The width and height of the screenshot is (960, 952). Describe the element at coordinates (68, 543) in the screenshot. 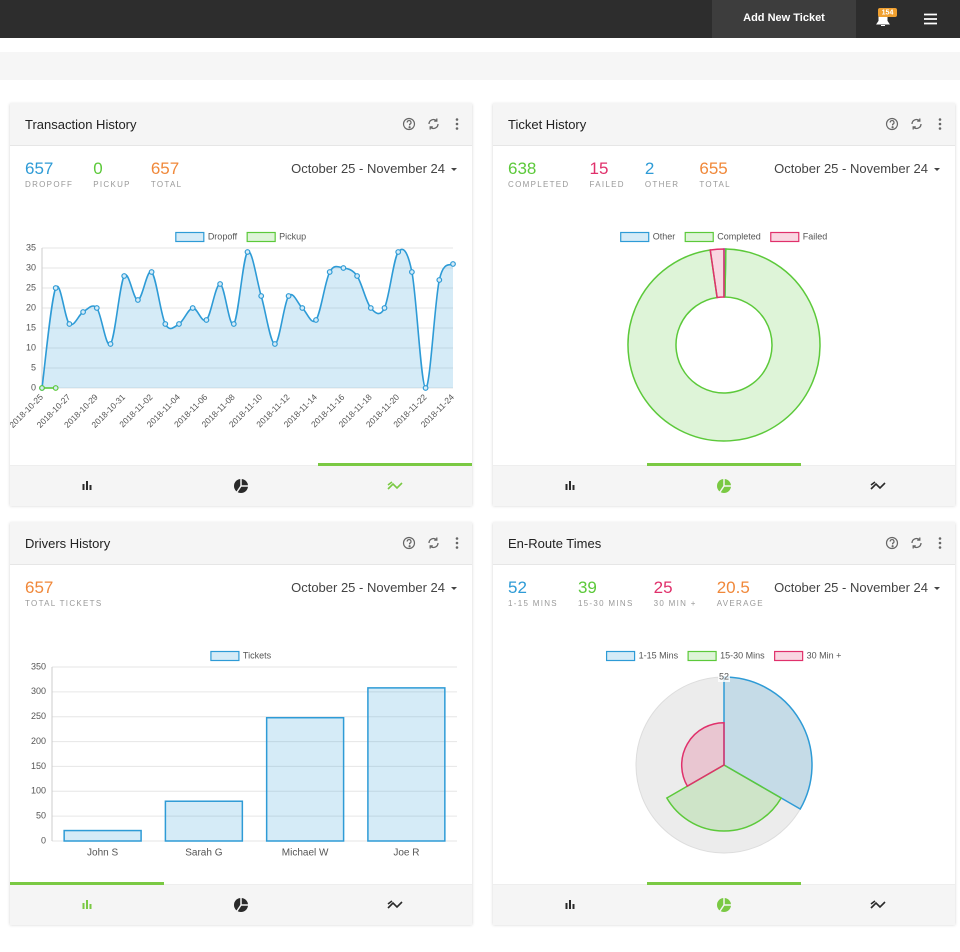

I see `panel-title: Drivers History` at that location.